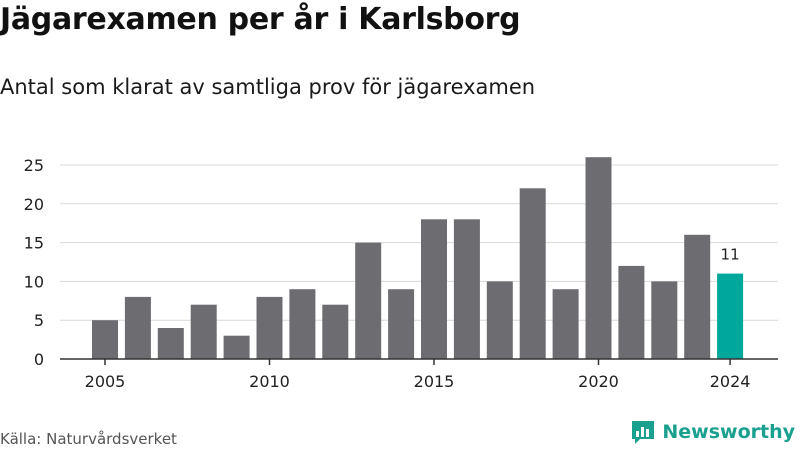 The width and height of the screenshot is (800, 450). I want to click on y-tick-label: 0, so click(39, 359).